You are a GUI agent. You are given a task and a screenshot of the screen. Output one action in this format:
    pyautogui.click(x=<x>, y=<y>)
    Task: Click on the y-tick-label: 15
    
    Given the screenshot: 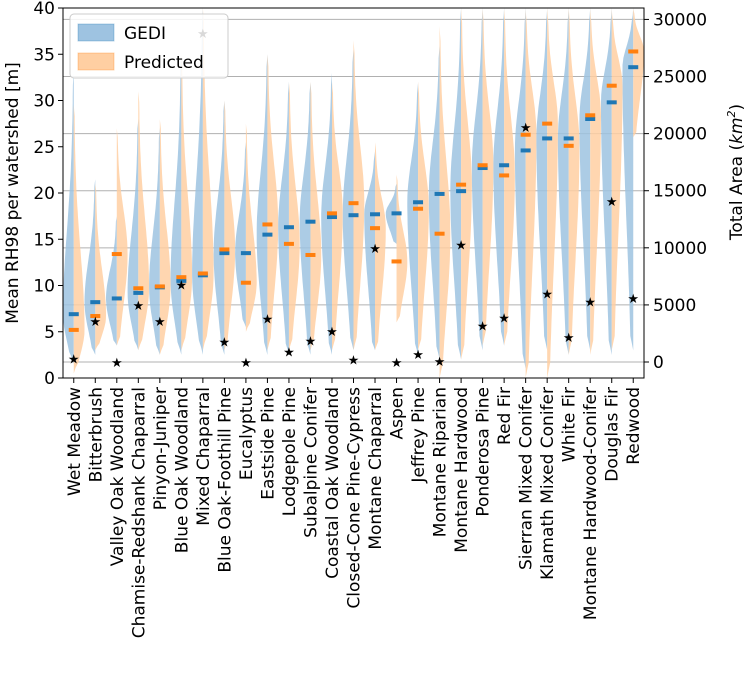 What is the action you would take?
    pyautogui.click(x=44, y=240)
    